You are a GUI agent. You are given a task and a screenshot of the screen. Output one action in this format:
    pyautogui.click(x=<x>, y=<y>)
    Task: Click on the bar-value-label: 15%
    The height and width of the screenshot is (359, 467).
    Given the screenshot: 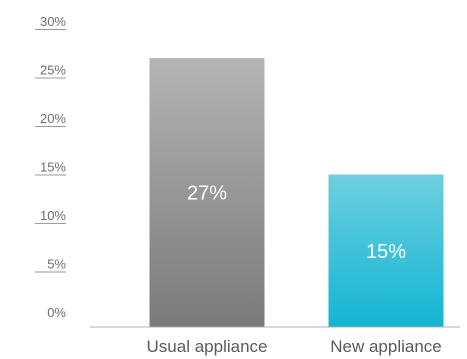 What is the action you would take?
    pyautogui.click(x=386, y=252)
    